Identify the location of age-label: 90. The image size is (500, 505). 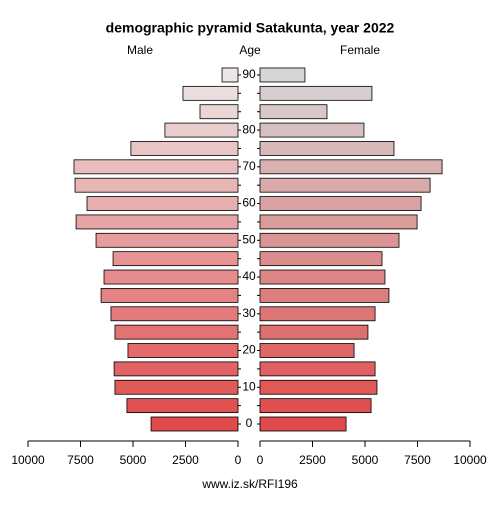
(249, 74).